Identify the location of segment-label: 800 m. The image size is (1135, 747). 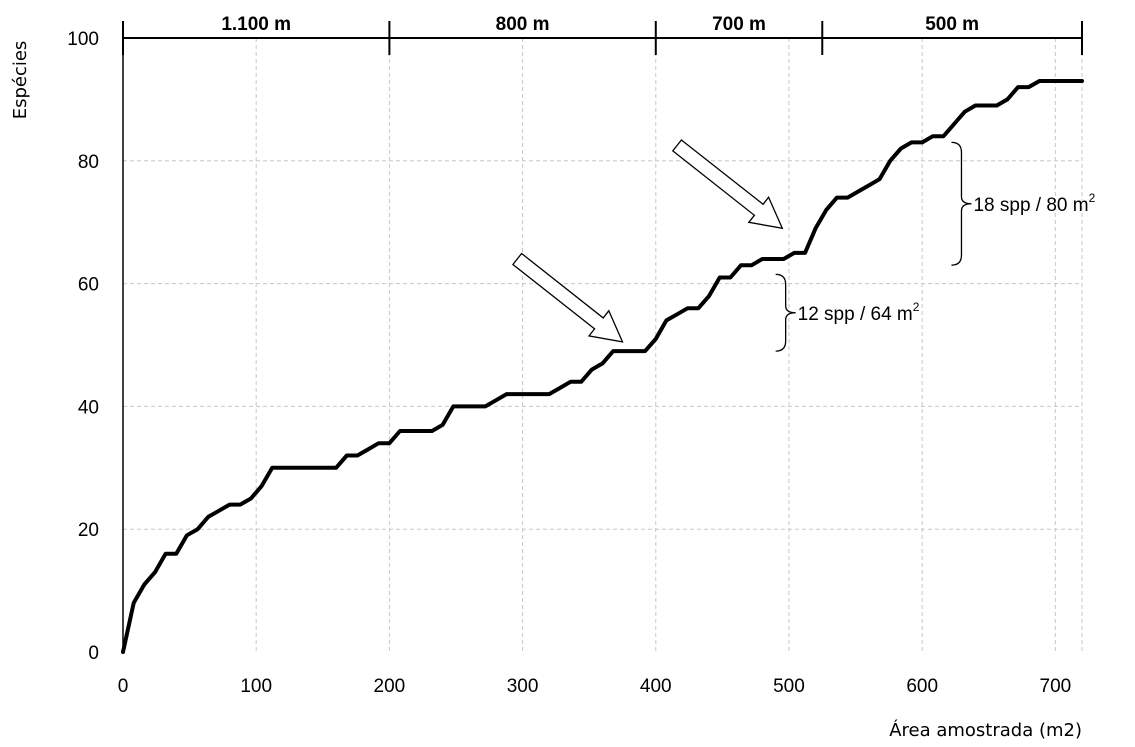
(523, 24).